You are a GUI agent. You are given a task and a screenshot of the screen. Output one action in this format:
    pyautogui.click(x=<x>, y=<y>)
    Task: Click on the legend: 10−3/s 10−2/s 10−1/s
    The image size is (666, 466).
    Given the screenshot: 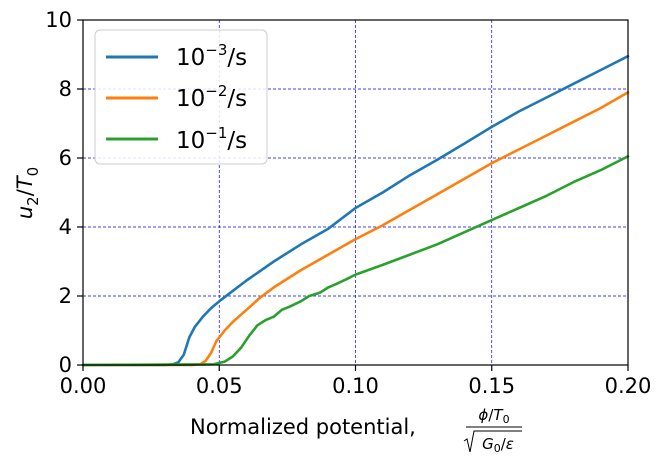 What is the action you would take?
    pyautogui.click(x=181, y=97)
    